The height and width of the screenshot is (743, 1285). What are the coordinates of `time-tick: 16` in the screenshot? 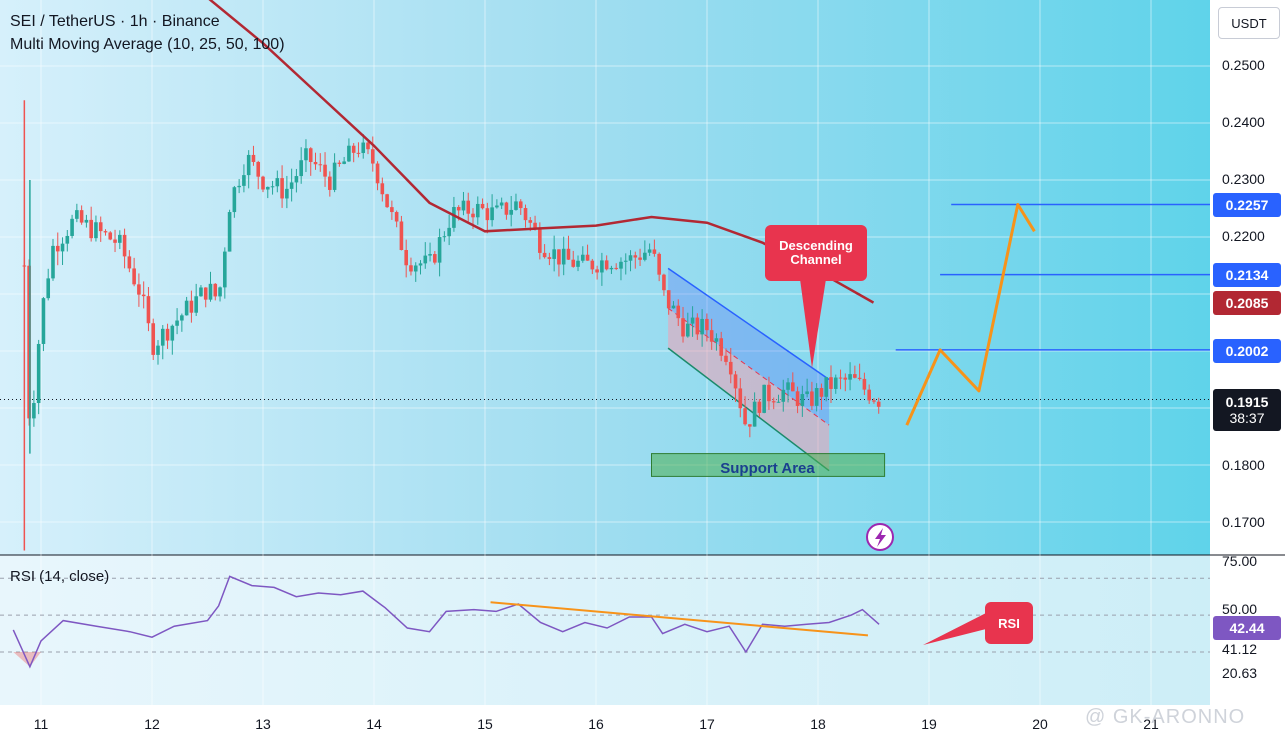 It's located at (596, 724).